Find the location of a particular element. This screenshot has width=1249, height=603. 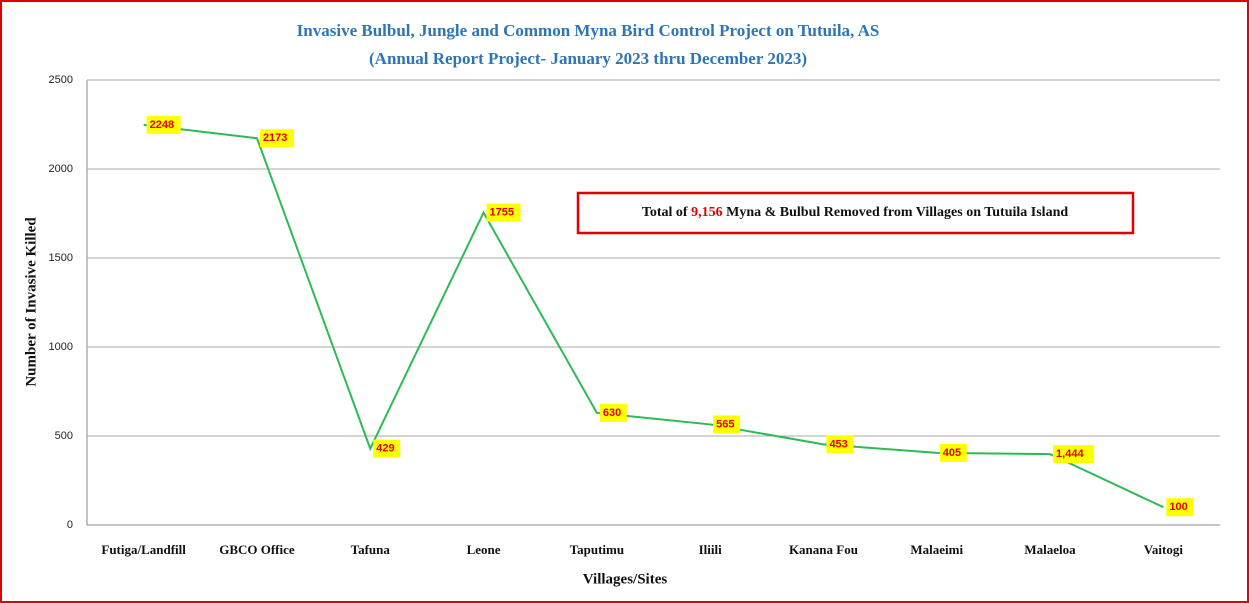

data-label: 1755 is located at coordinates (503, 212).